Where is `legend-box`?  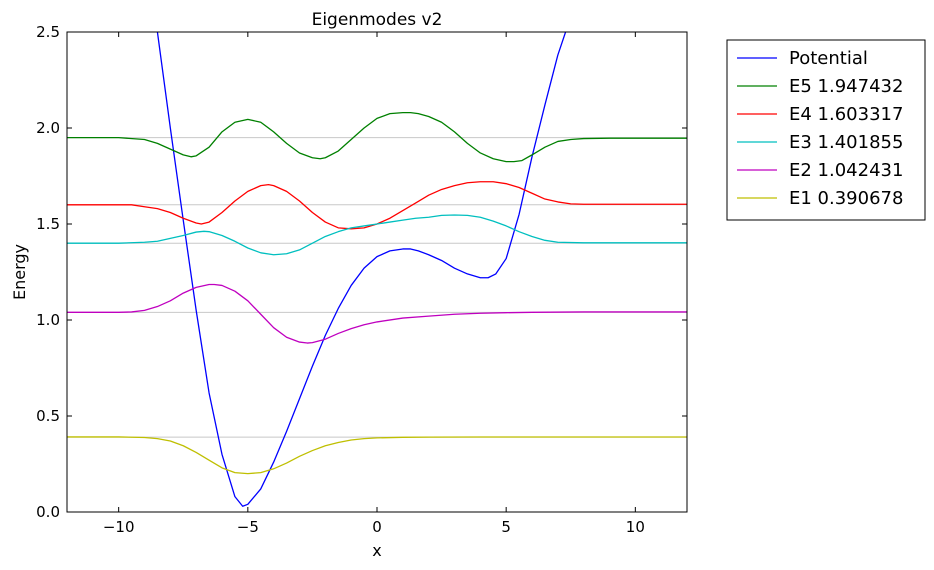 legend-box is located at coordinates (826, 130).